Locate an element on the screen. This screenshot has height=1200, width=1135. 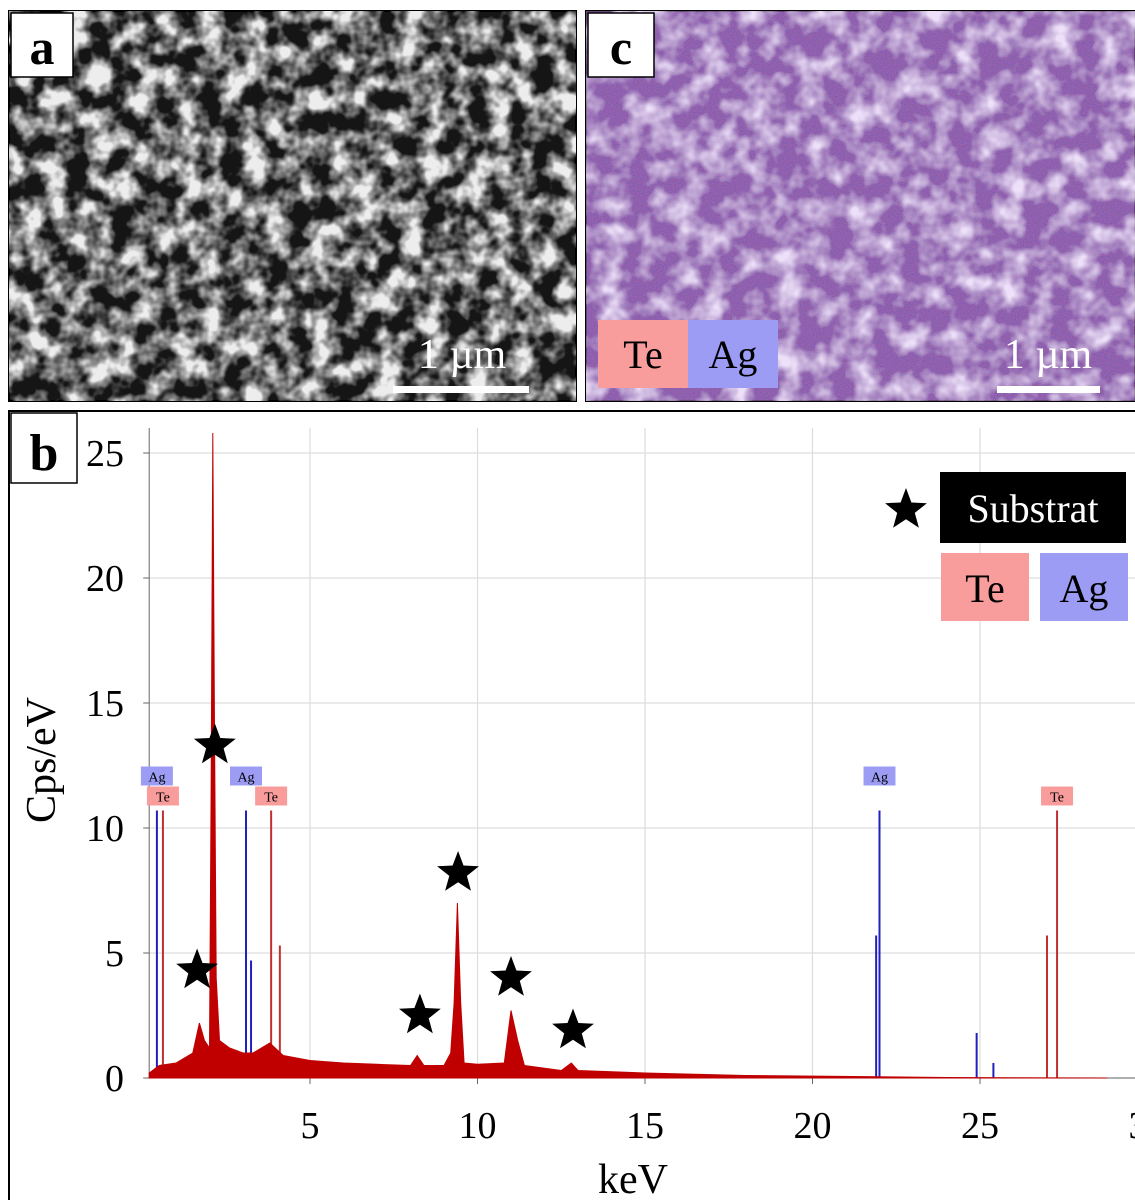
x-tick-label: 20 is located at coordinates (813, 1126).